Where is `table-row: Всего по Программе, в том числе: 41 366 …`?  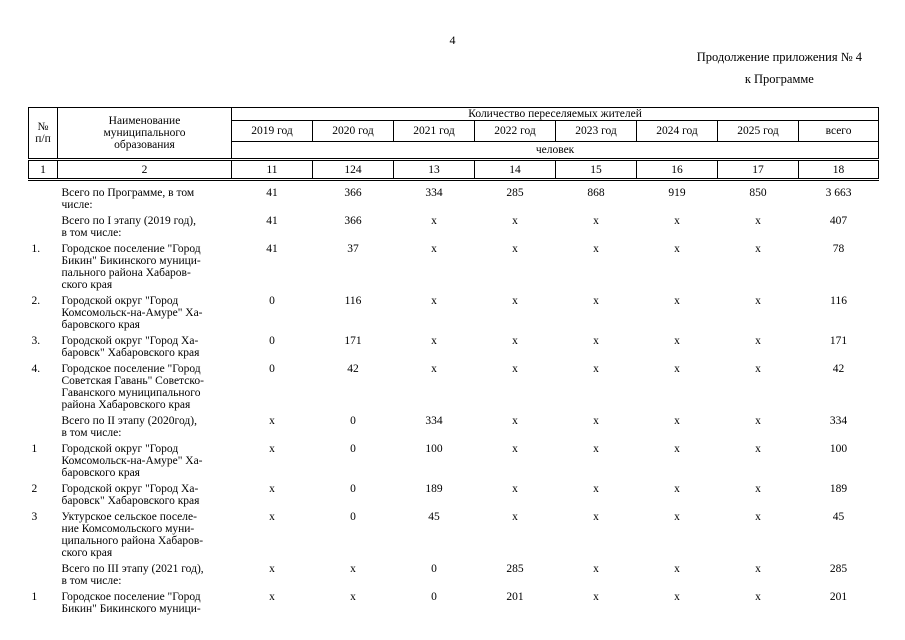 table-row: Всего по Программе, в том числе: 41 366 … is located at coordinates (454, 198).